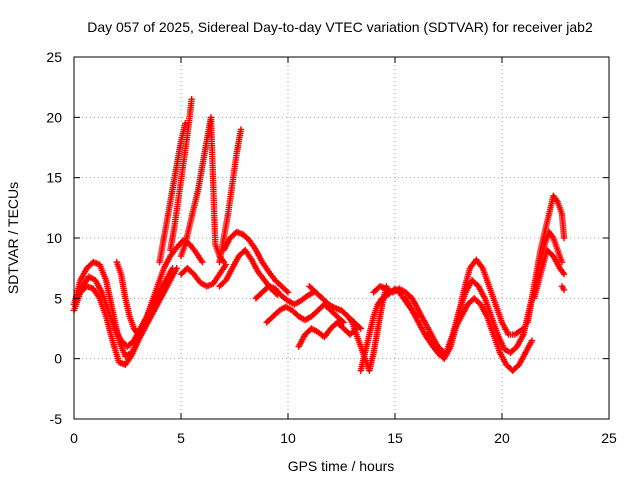  I want to click on y-tick-labels: -5 0 5 10 15 20 25, so click(54, 238).